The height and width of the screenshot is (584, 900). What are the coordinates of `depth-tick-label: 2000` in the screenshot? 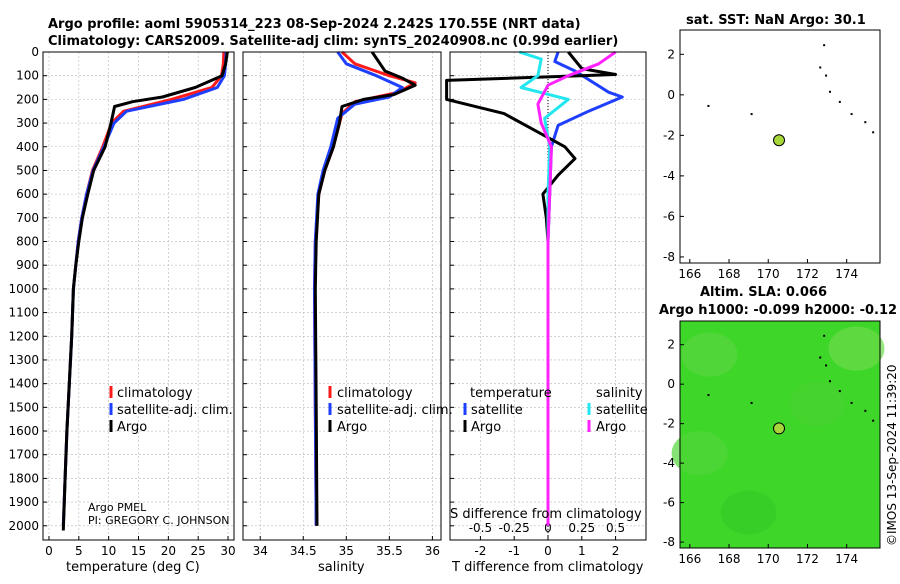 It's located at (23, 526).